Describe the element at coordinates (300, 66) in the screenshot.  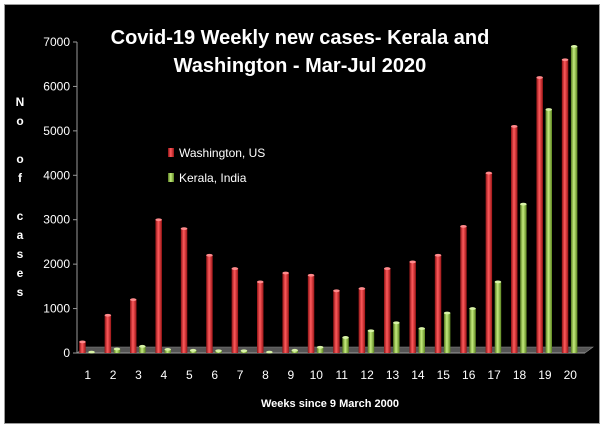
I see `chart-title-line-2: Washington - Mar-Jul 2020` at that location.